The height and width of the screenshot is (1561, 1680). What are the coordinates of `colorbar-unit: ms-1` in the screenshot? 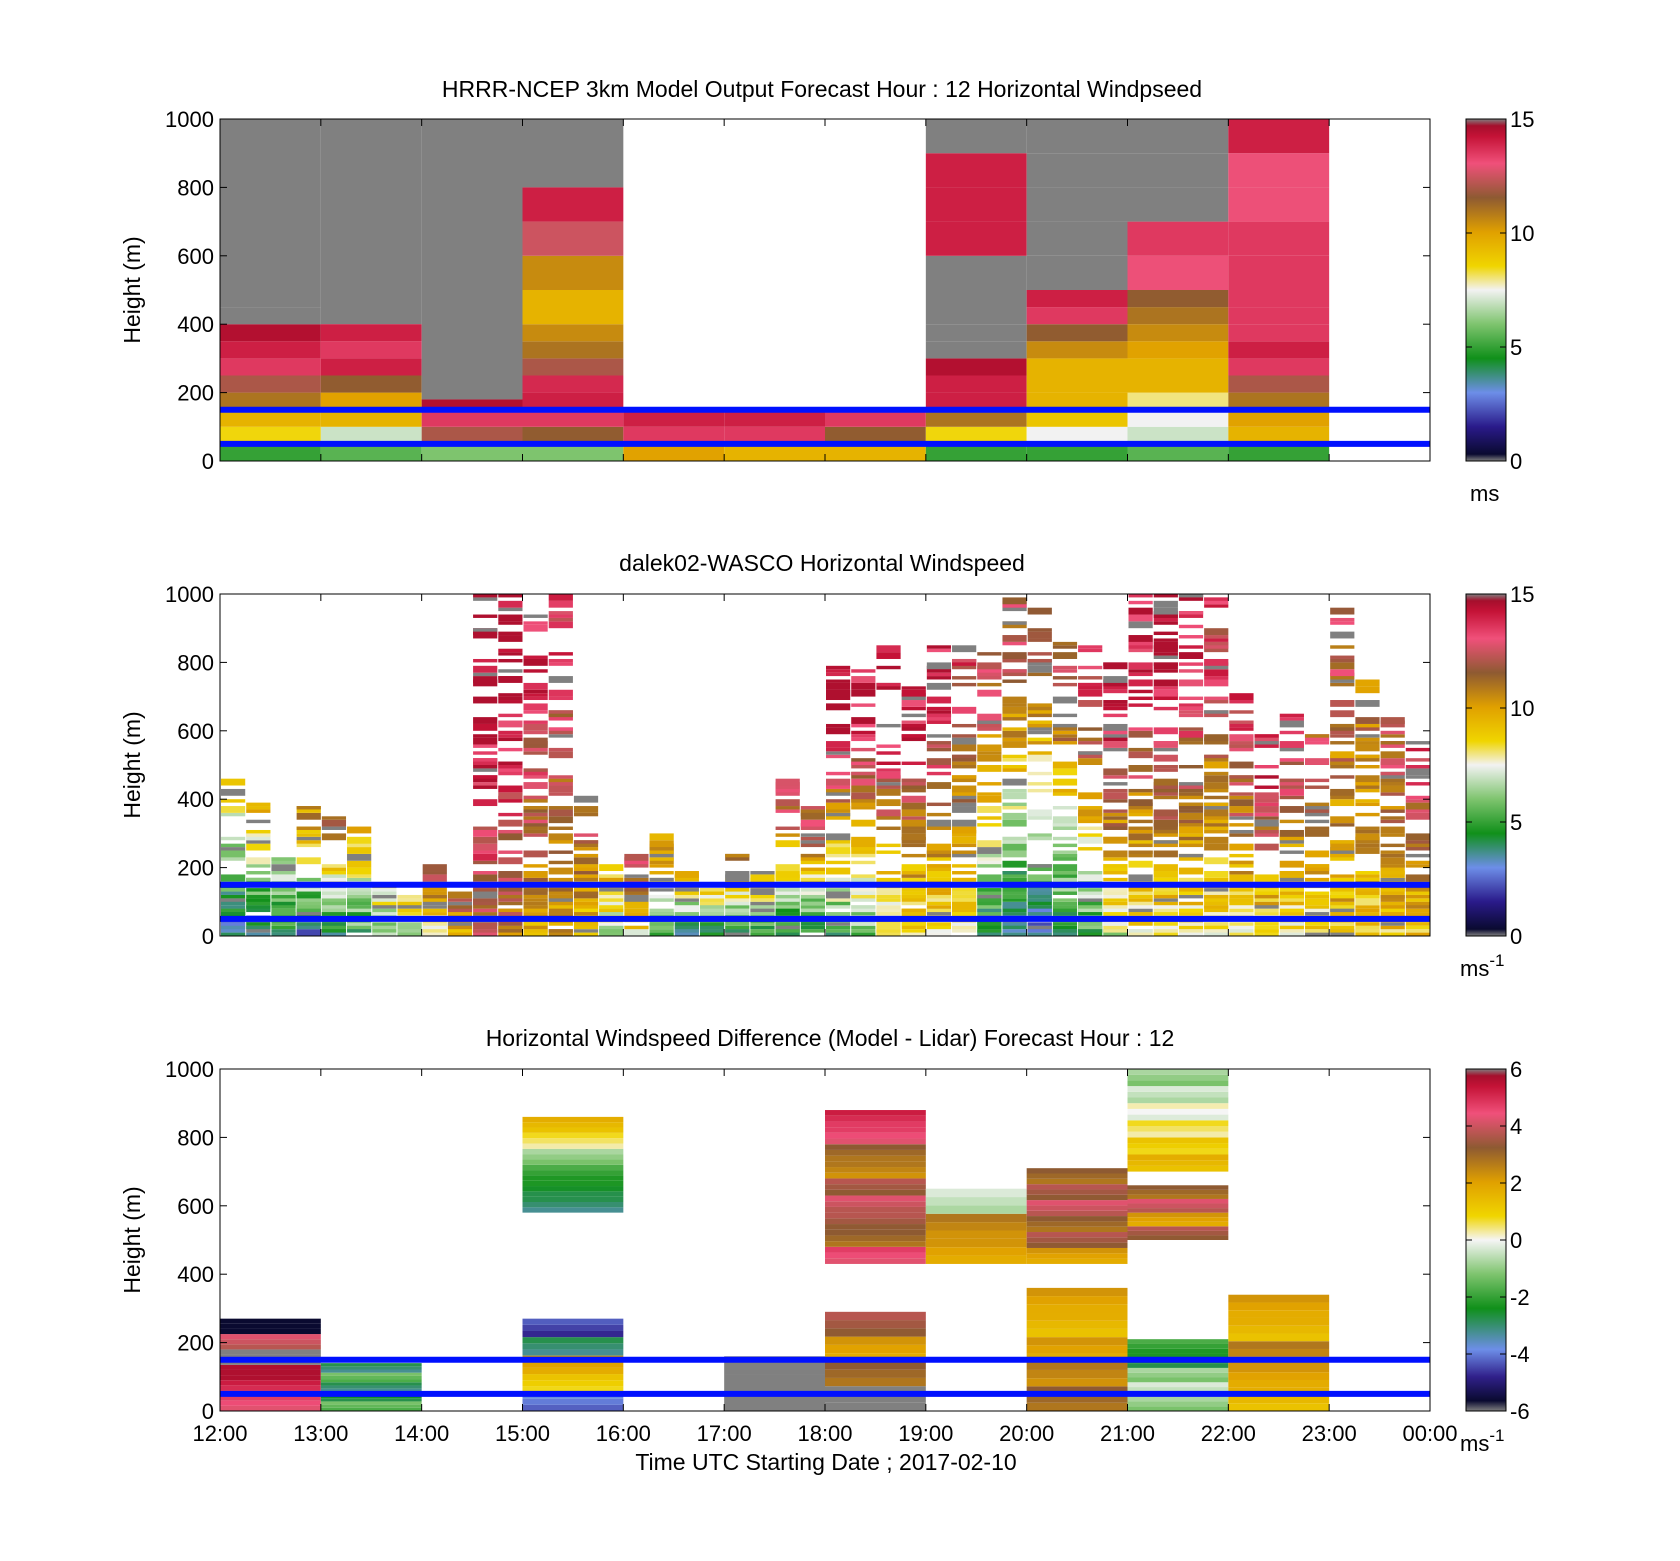 It's located at (1482, 966).